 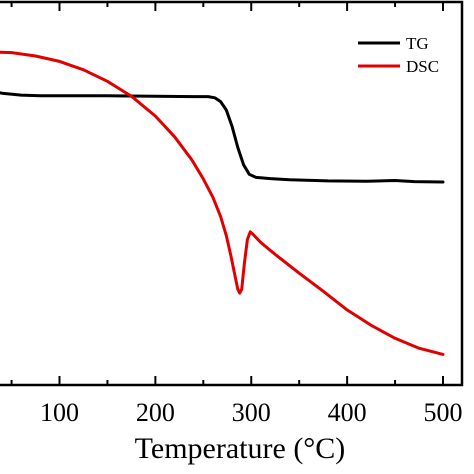 I want to click on x-axis-tick-labels: 100 200 300 400 500, so click(x=251, y=412).